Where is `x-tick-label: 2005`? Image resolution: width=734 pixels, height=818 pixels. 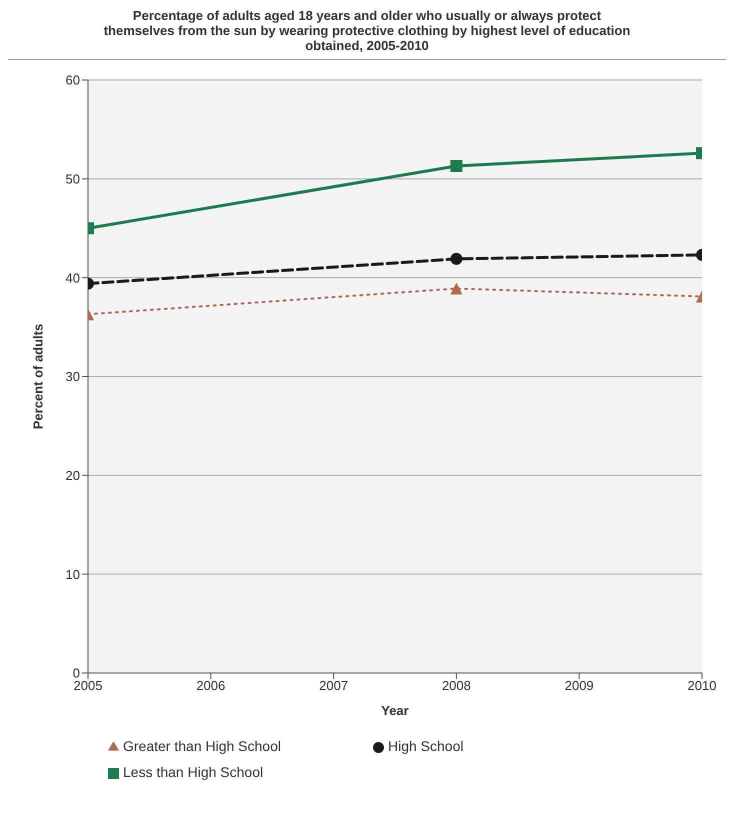 x-tick-label: 2005 is located at coordinates (88, 686).